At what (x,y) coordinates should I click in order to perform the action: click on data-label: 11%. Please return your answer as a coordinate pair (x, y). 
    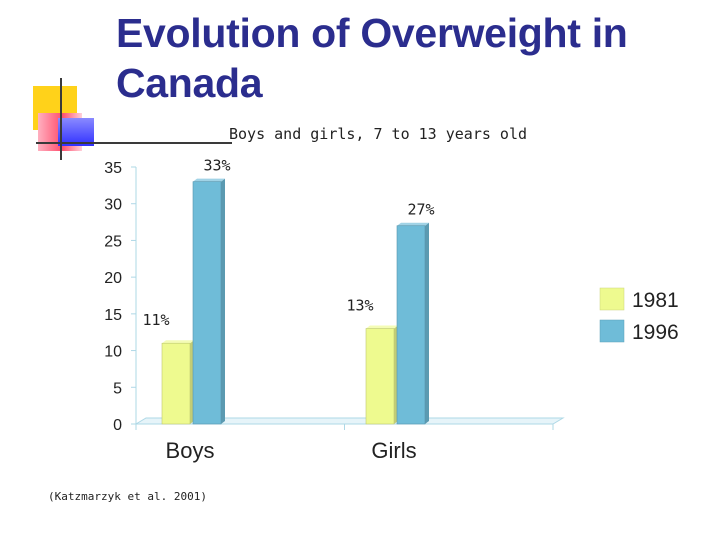
    Looking at the image, I should click on (155, 320).